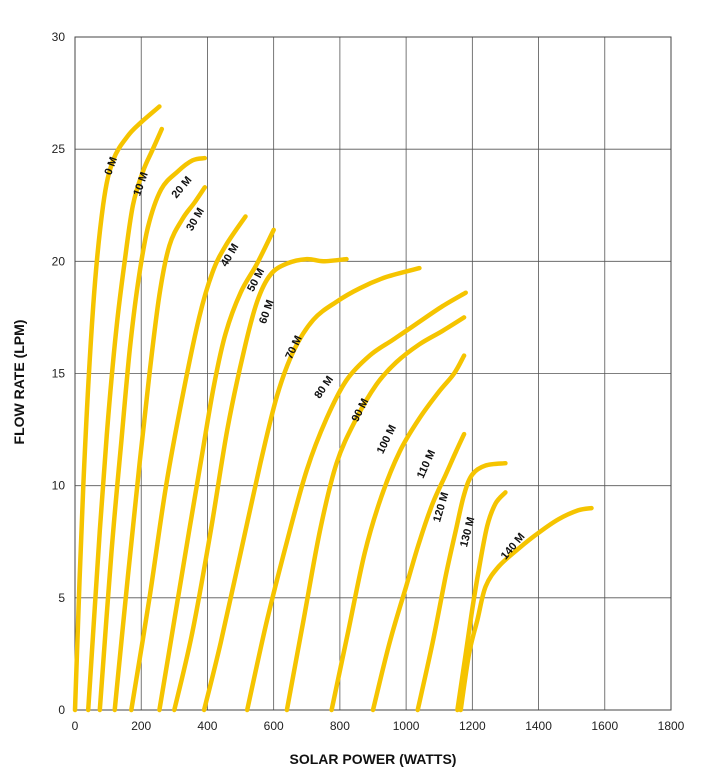 Image resolution: width=706 pixels, height=778 pixels. I want to click on x-tick-label: 1800, so click(671, 726).